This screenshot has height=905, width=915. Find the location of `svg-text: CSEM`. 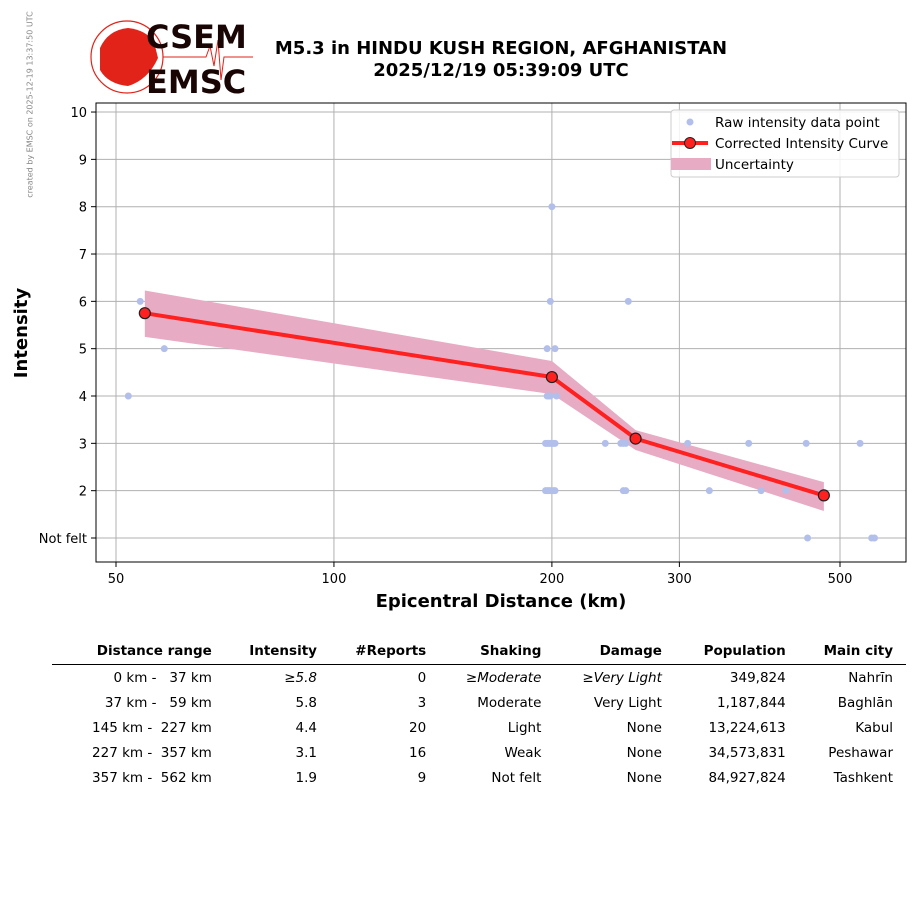

svg-text: CSEM is located at coordinates (196, 37).